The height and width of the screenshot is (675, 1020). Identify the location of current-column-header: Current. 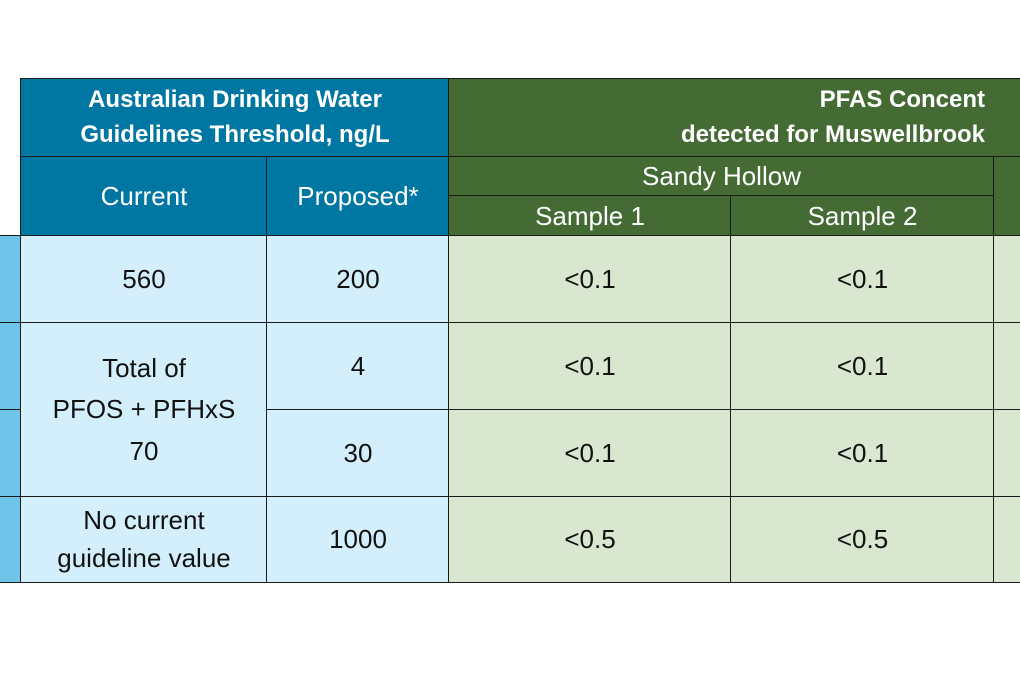
(144, 196).